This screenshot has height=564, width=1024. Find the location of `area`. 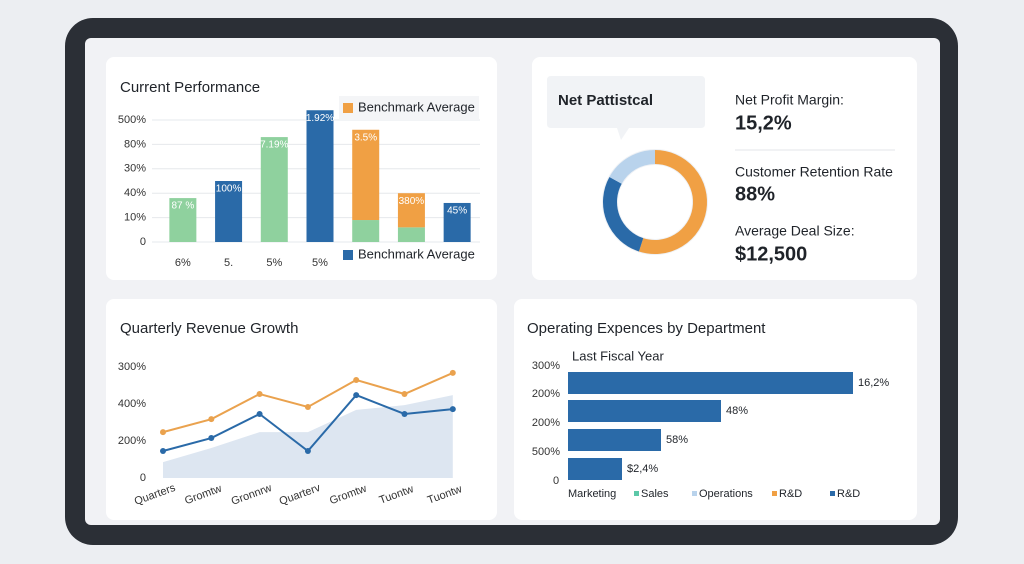

area is located at coordinates (308, 436).